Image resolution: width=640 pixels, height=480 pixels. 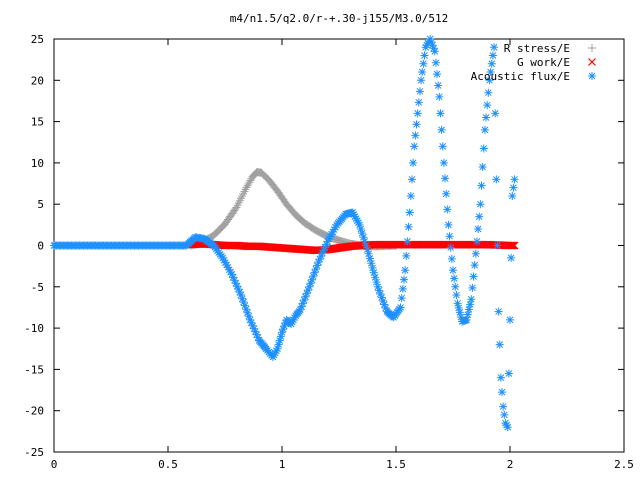 What do you see at coordinates (37, 287) in the screenshot?
I see `y-tick-label: -5` at bounding box center [37, 287].